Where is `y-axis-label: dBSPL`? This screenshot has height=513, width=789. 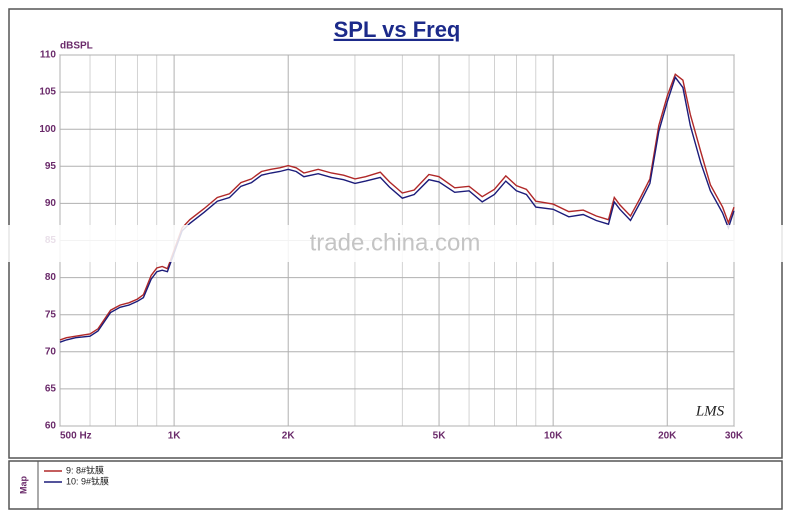 y-axis-label: dBSPL is located at coordinates (76, 46).